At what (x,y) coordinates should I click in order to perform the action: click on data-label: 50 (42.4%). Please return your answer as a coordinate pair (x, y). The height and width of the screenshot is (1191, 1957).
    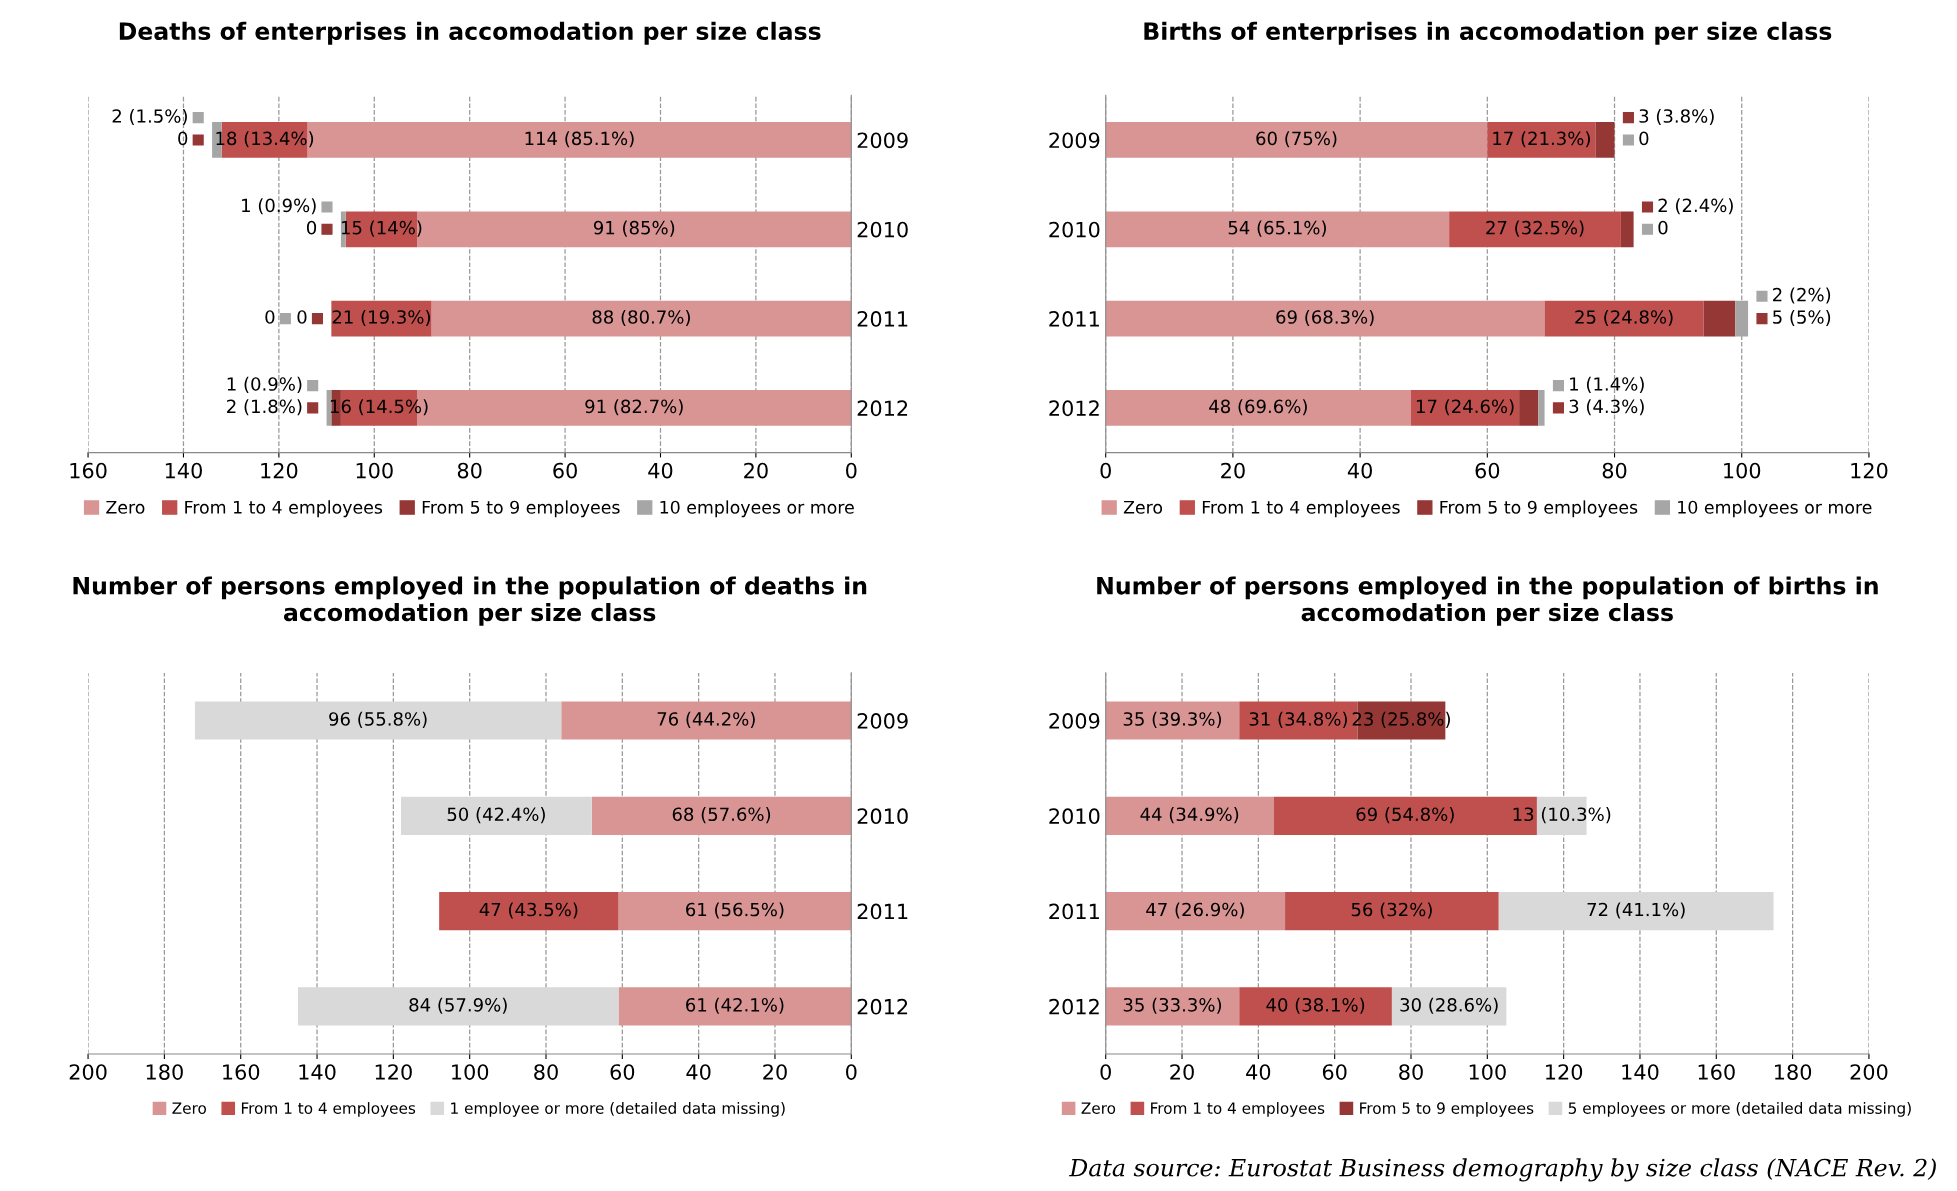
    Looking at the image, I should click on (496, 815).